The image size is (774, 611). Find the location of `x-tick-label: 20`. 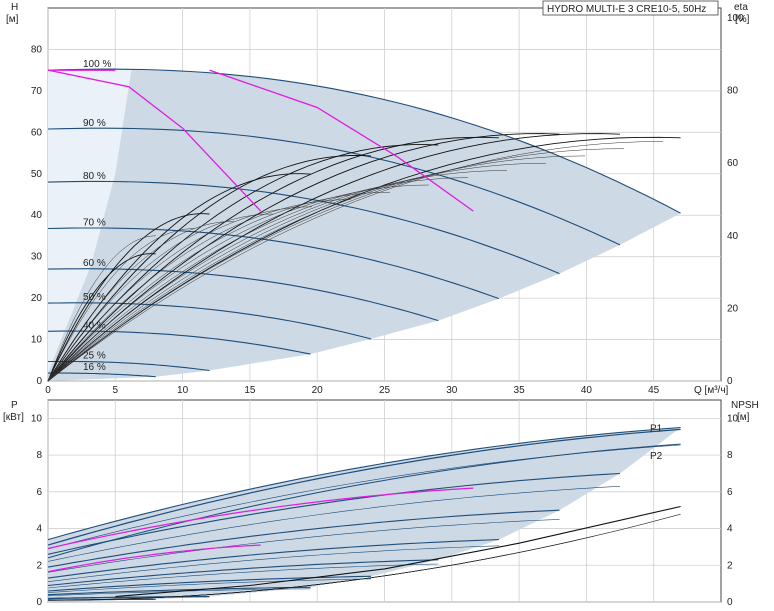

x-tick-label: 20 is located at coordinates (318, 390).